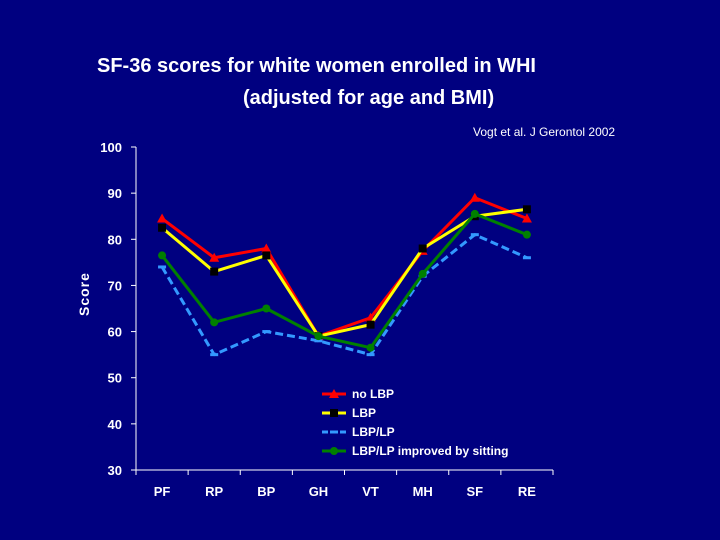  What do you see at coordinates (544, 132) in the screenshot?
I see `citation: Vogt et al. J Gerontol 2002` at bounding box center [544, 132].